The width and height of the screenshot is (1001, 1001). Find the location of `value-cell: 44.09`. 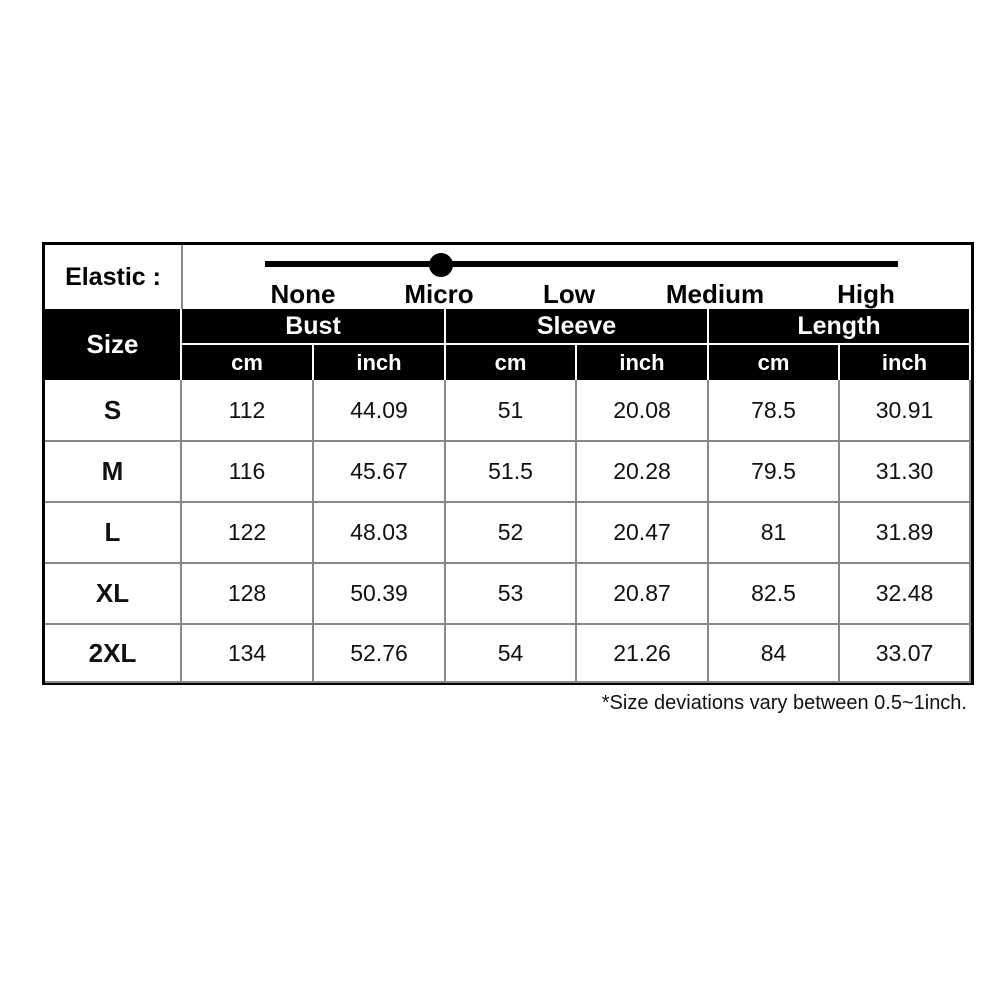

value-cell: 44.09 is located at coordinates (380, 411).